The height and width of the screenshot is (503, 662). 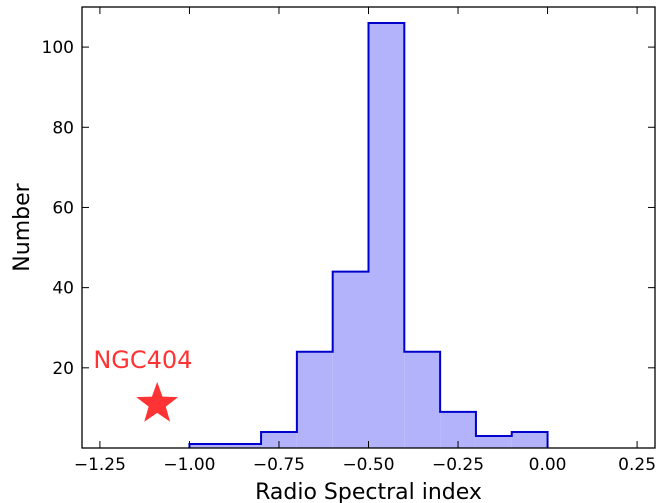 I want to click on y-tick-label: 60, so click(x=63, y=208).